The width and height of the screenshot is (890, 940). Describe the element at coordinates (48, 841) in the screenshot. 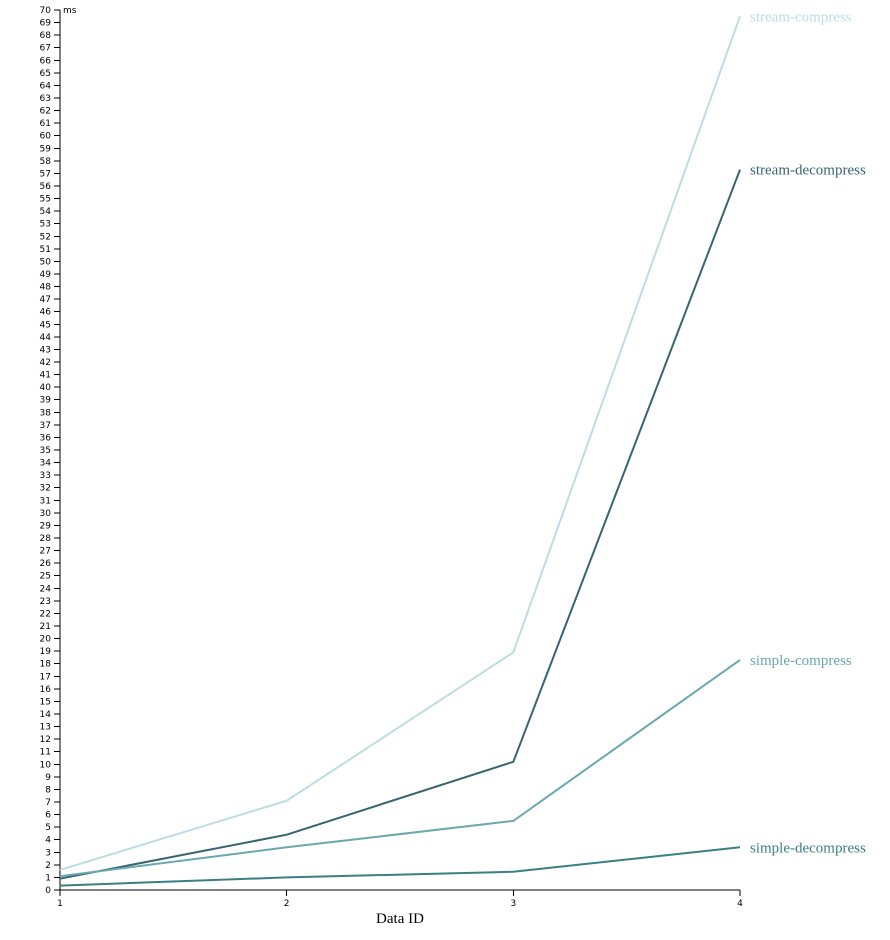

I see `y-tick-label: 4` at that location.